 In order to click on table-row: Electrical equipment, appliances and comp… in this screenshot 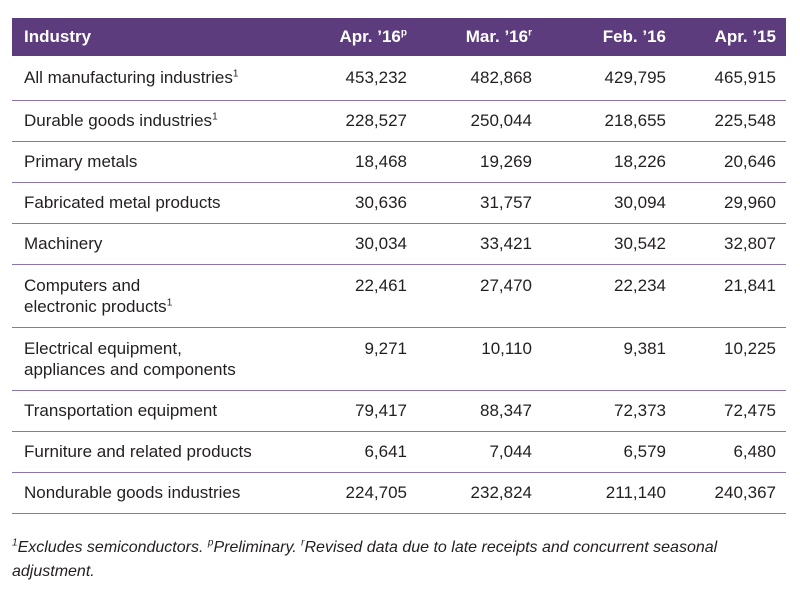, I will do `click(399, 359)`.